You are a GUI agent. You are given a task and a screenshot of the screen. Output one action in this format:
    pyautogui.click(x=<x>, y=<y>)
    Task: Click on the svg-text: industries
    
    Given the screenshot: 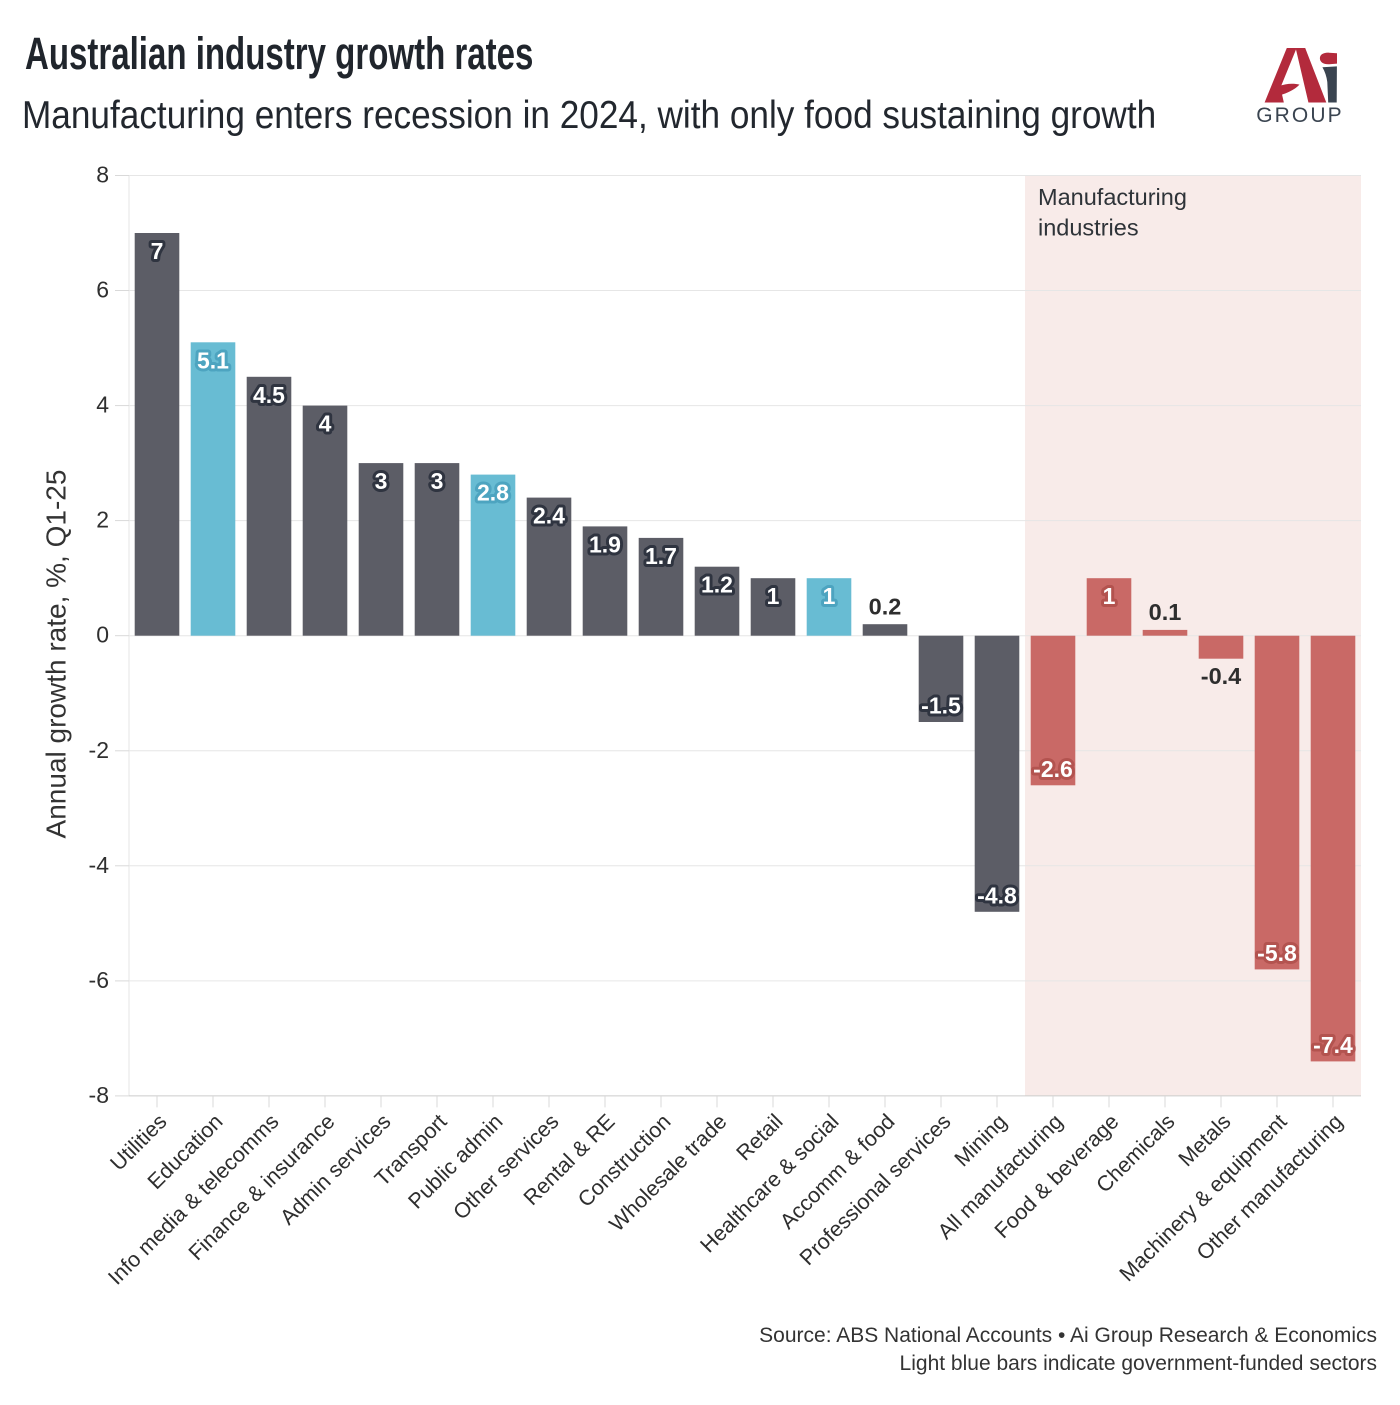 What is the action you would take?
    pyautogui.click(x=1088, y=228)
    